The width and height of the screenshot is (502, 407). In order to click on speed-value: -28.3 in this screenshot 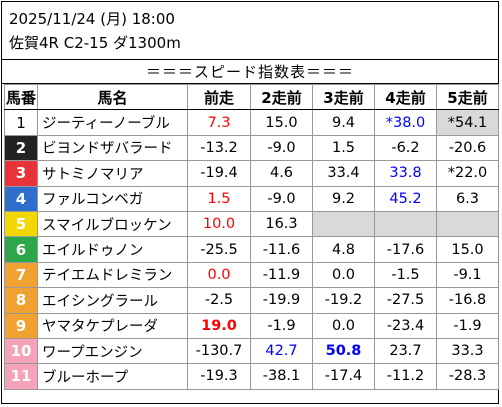, I will do `click(467, 376)`.